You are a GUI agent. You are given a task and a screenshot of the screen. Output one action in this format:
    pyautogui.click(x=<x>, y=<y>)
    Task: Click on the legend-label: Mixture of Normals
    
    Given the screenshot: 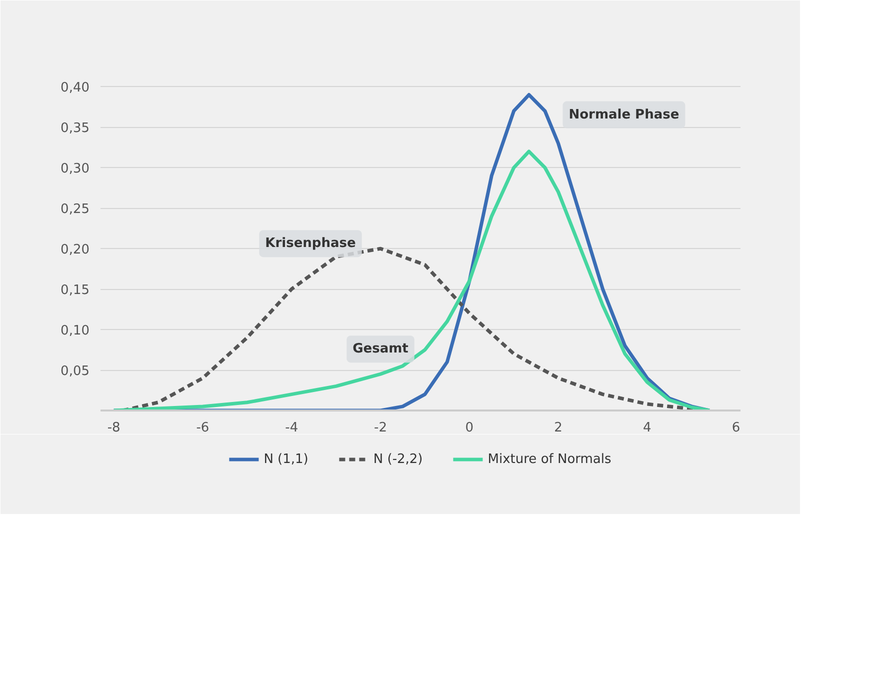 What is the action you would take?
    pyautogui.click(x=550, y=459)
    